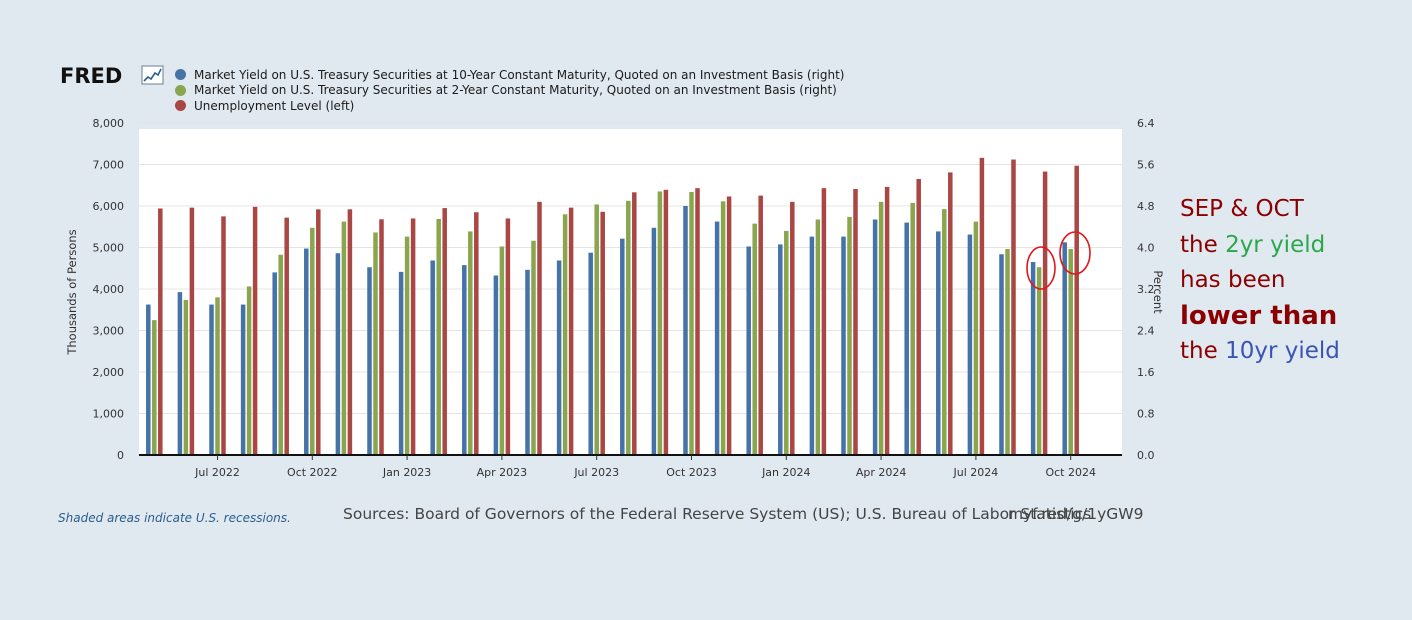 This screenshot has height=620, width=1412. Describe the element at coordinates (1146, 289) in the screenshot. I see `y-axis-right-ticks: 0.0 0.8 1.6 2.4 3.2 4.0 4.8 5.6 6.4` at that location.